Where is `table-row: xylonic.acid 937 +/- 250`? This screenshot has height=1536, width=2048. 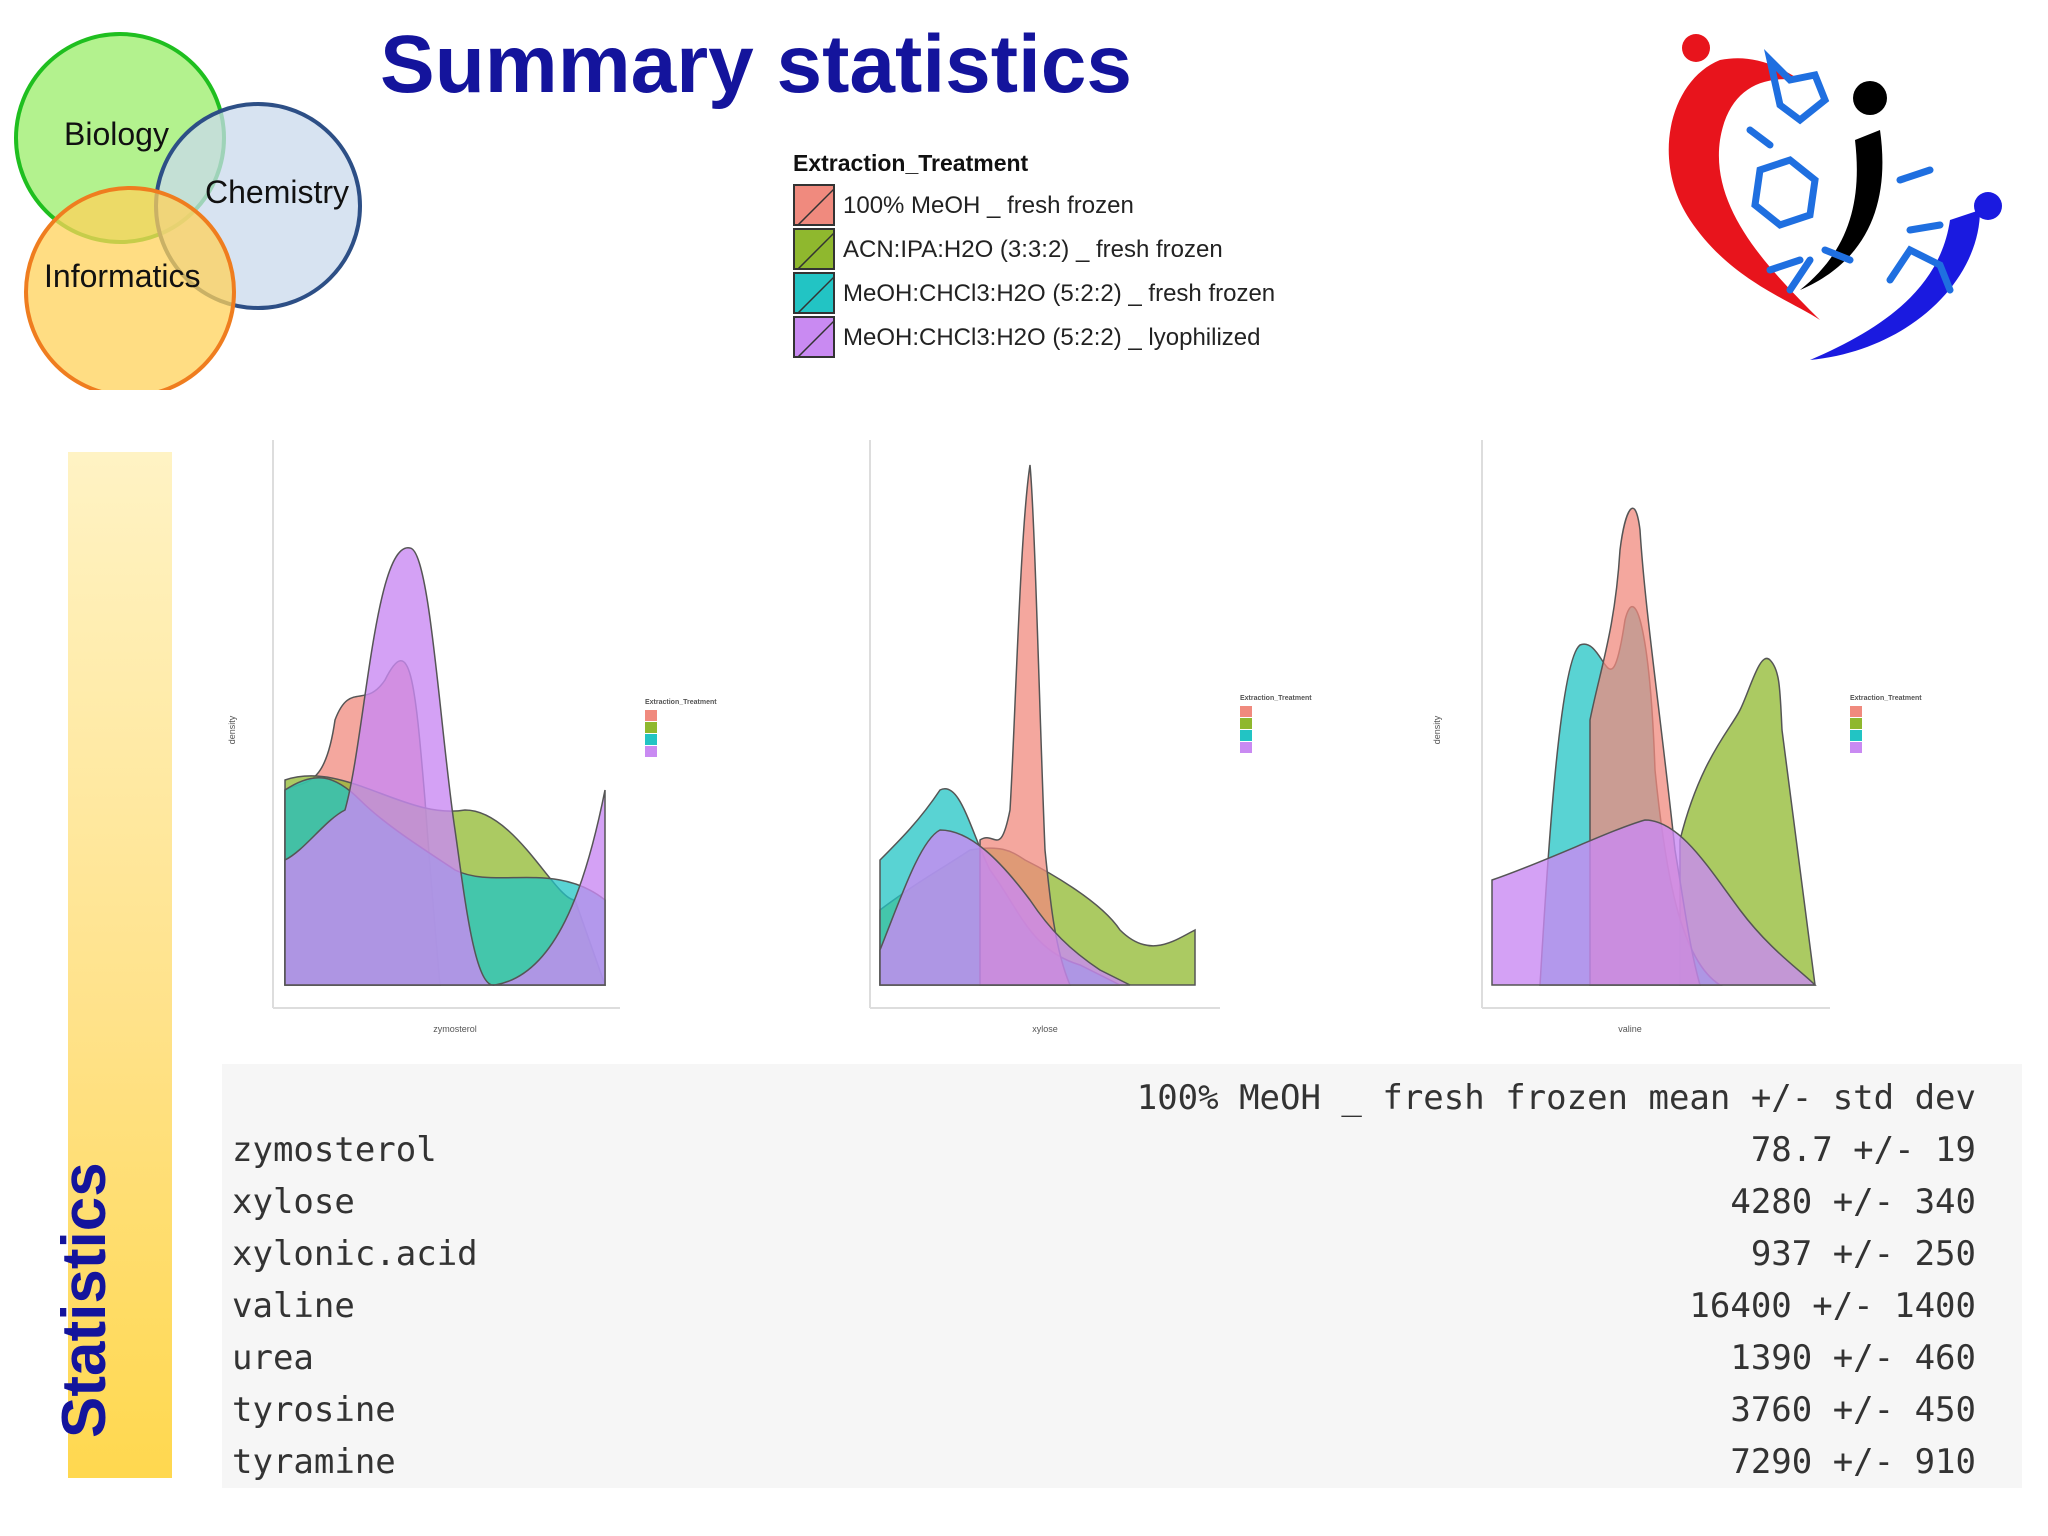 table-row: xylonic.acid 937 +/- 250 is located at coordinates (1104, 1260).